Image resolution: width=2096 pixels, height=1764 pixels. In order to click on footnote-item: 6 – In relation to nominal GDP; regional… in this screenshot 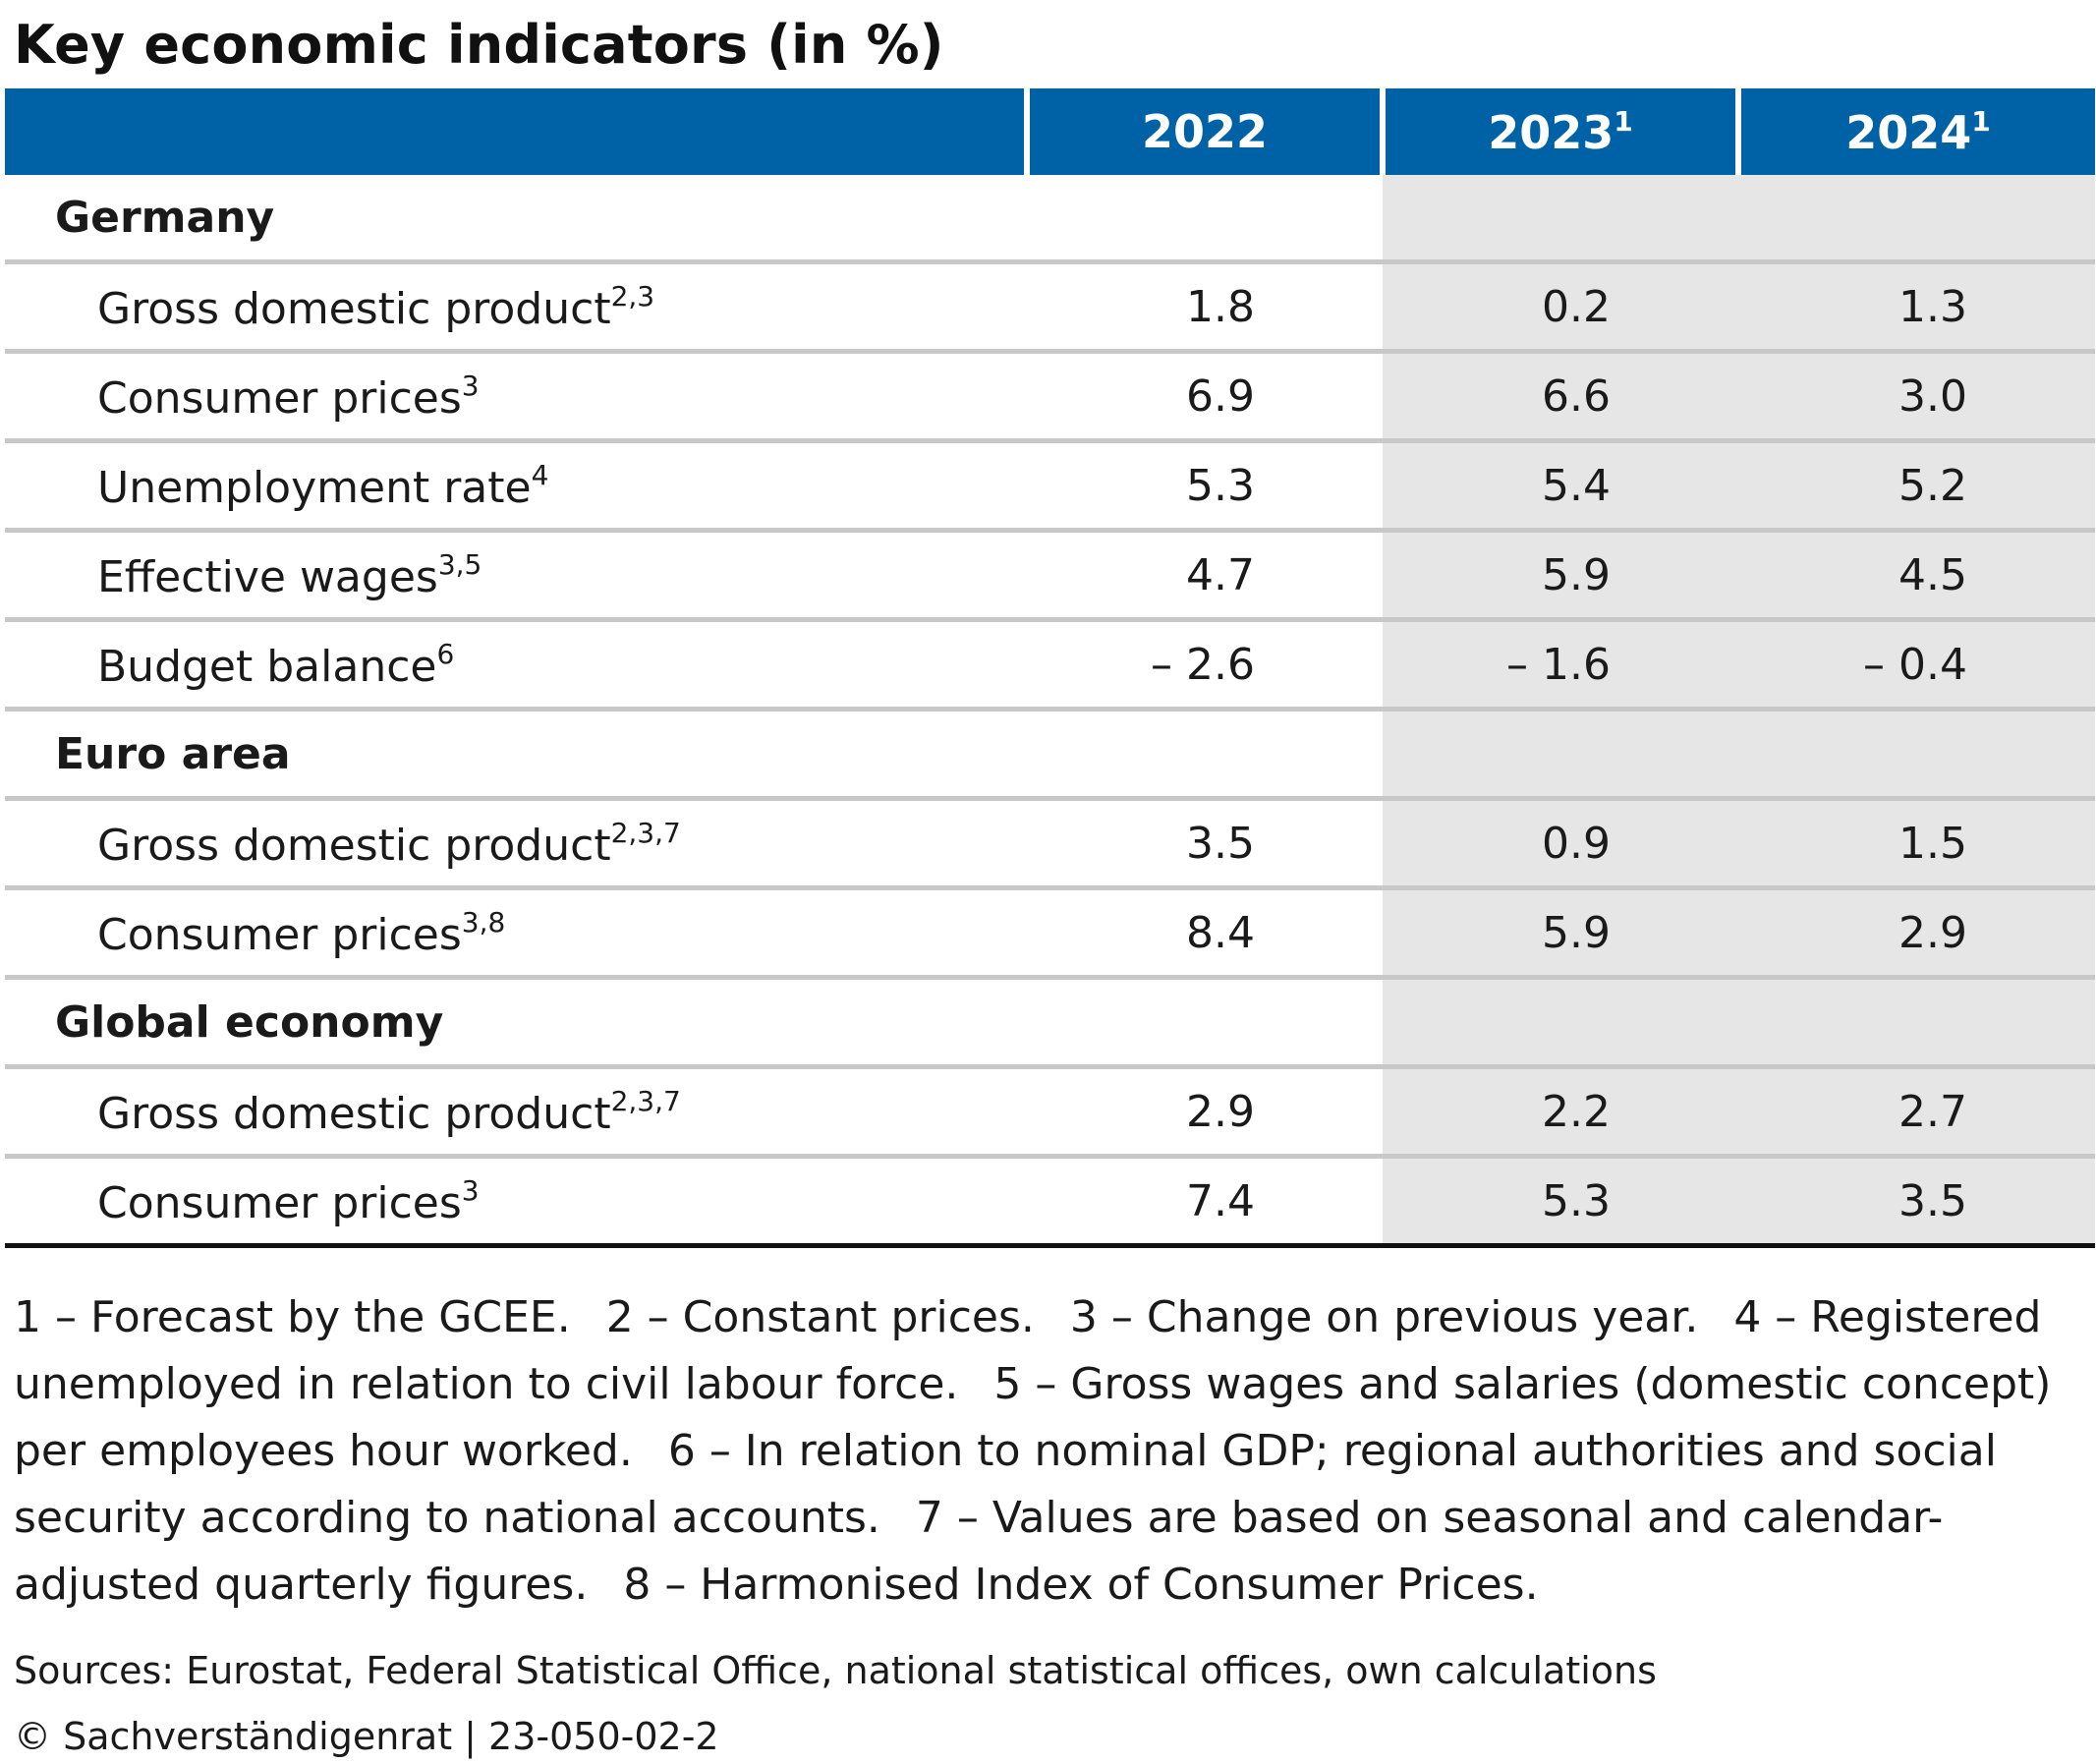, I will do `click(1006, 1484)`.